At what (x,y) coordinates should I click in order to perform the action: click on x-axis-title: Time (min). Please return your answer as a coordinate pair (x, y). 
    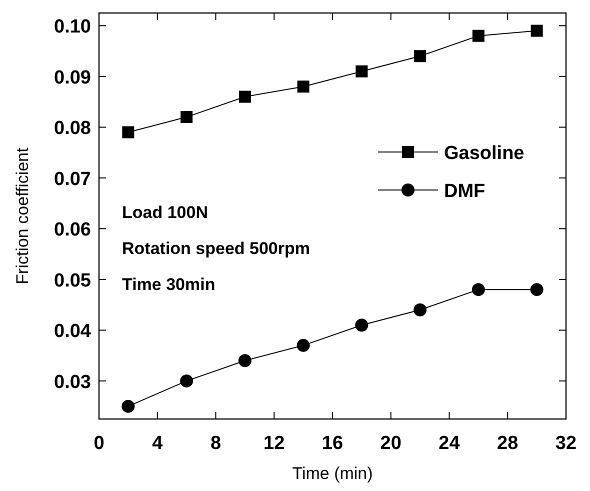
    Looking at the image, I should click on (332, 473).